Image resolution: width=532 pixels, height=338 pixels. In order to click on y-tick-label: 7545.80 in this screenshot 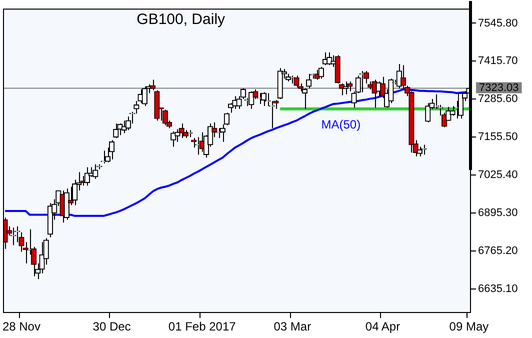, I will do `click(498, 23)`.